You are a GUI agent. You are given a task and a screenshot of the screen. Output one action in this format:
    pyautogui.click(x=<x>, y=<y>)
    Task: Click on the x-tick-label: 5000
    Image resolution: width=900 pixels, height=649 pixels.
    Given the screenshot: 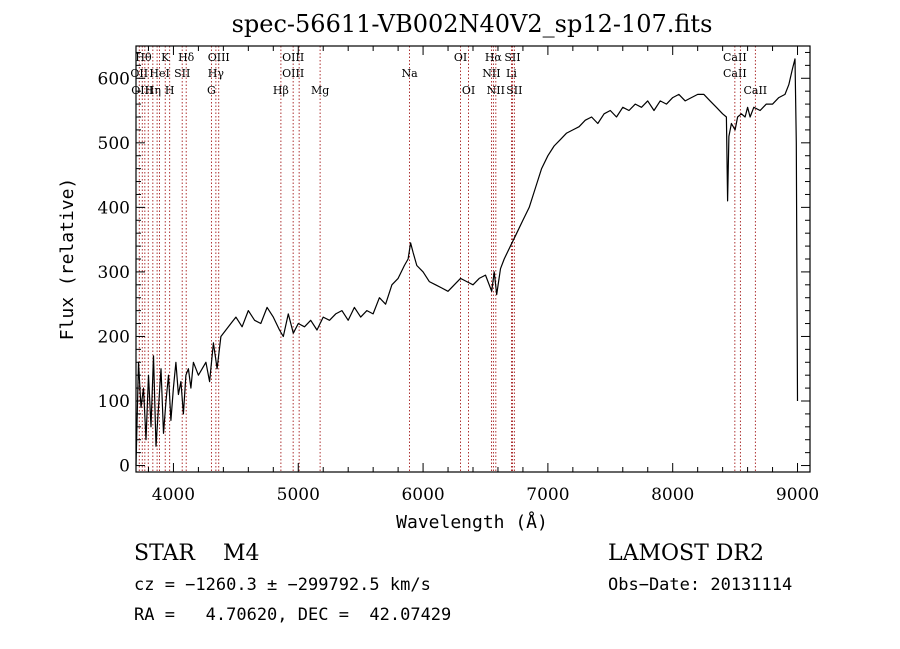 What is the action you would take?
    pyautogui.click(x=298, y=495)
    